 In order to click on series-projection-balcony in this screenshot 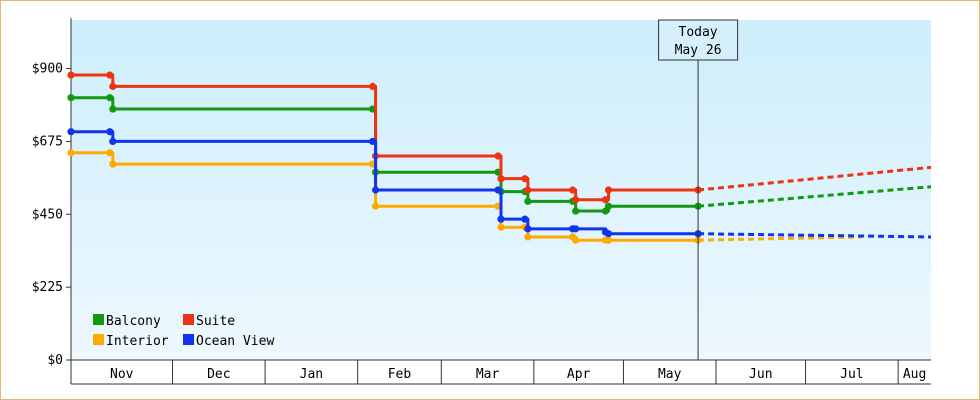, I will do `click(814, 196)`.